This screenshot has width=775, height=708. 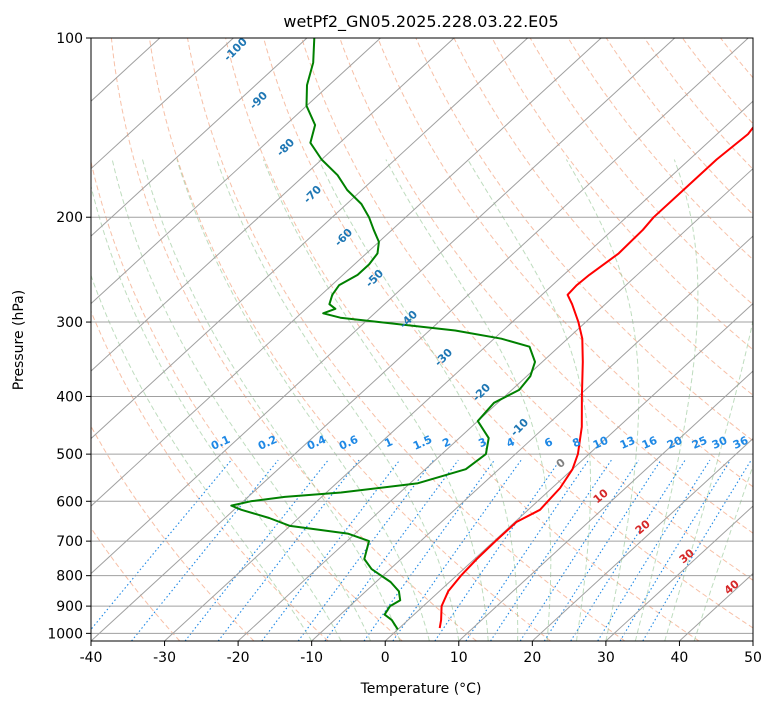 What do you see at coordinates (627, 443) in the screenshot?
I see `mixing-ratio-label: 13` at bounding box center [627, 443].